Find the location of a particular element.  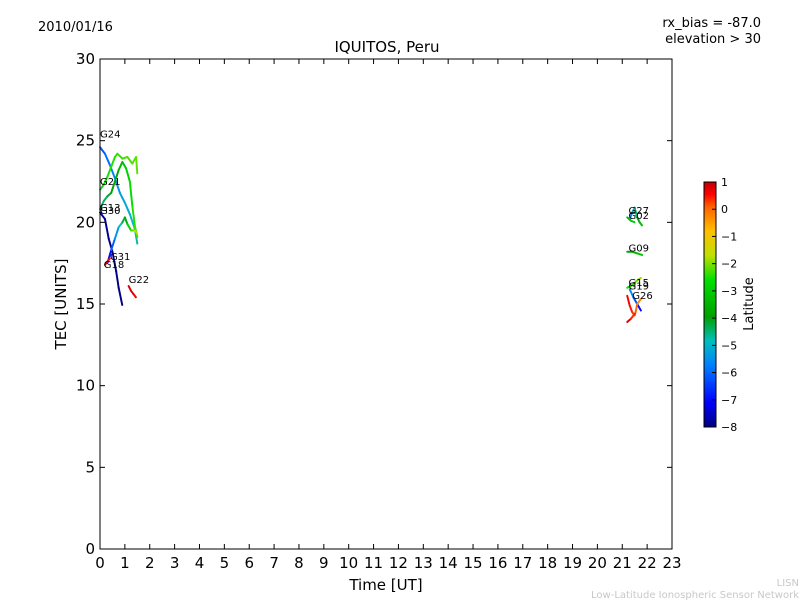

series-G21: G21 is located at coordinates (119, 171).